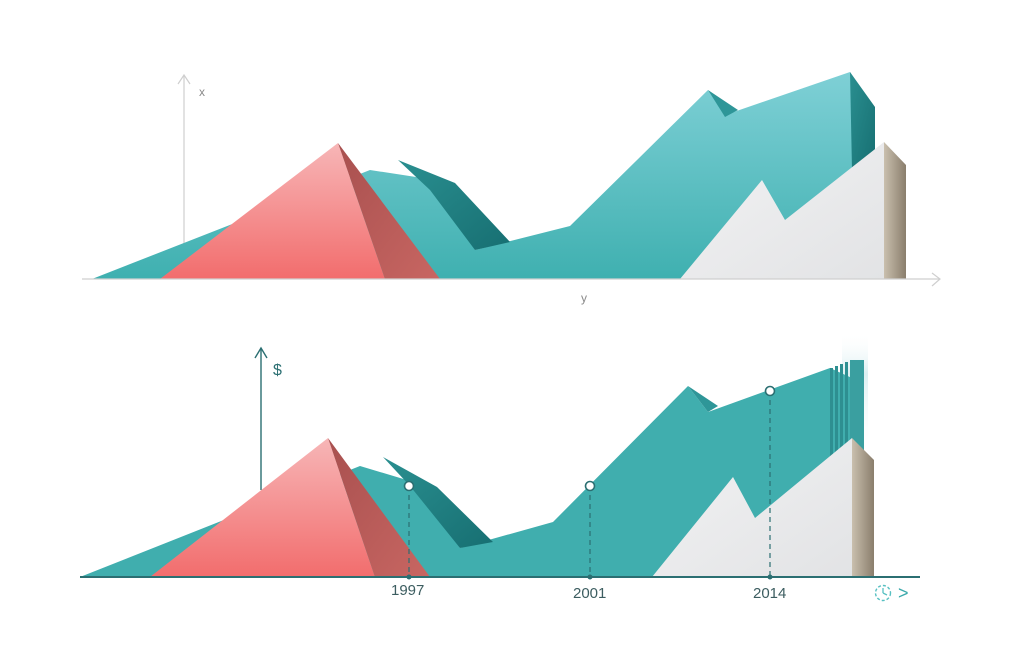 This screenshot has height=672, width=1022. What do you see at coordinates (277, 370) in the screenshot?
I see `bottom-y-axis-label: $` at bounding box center [277, 370].